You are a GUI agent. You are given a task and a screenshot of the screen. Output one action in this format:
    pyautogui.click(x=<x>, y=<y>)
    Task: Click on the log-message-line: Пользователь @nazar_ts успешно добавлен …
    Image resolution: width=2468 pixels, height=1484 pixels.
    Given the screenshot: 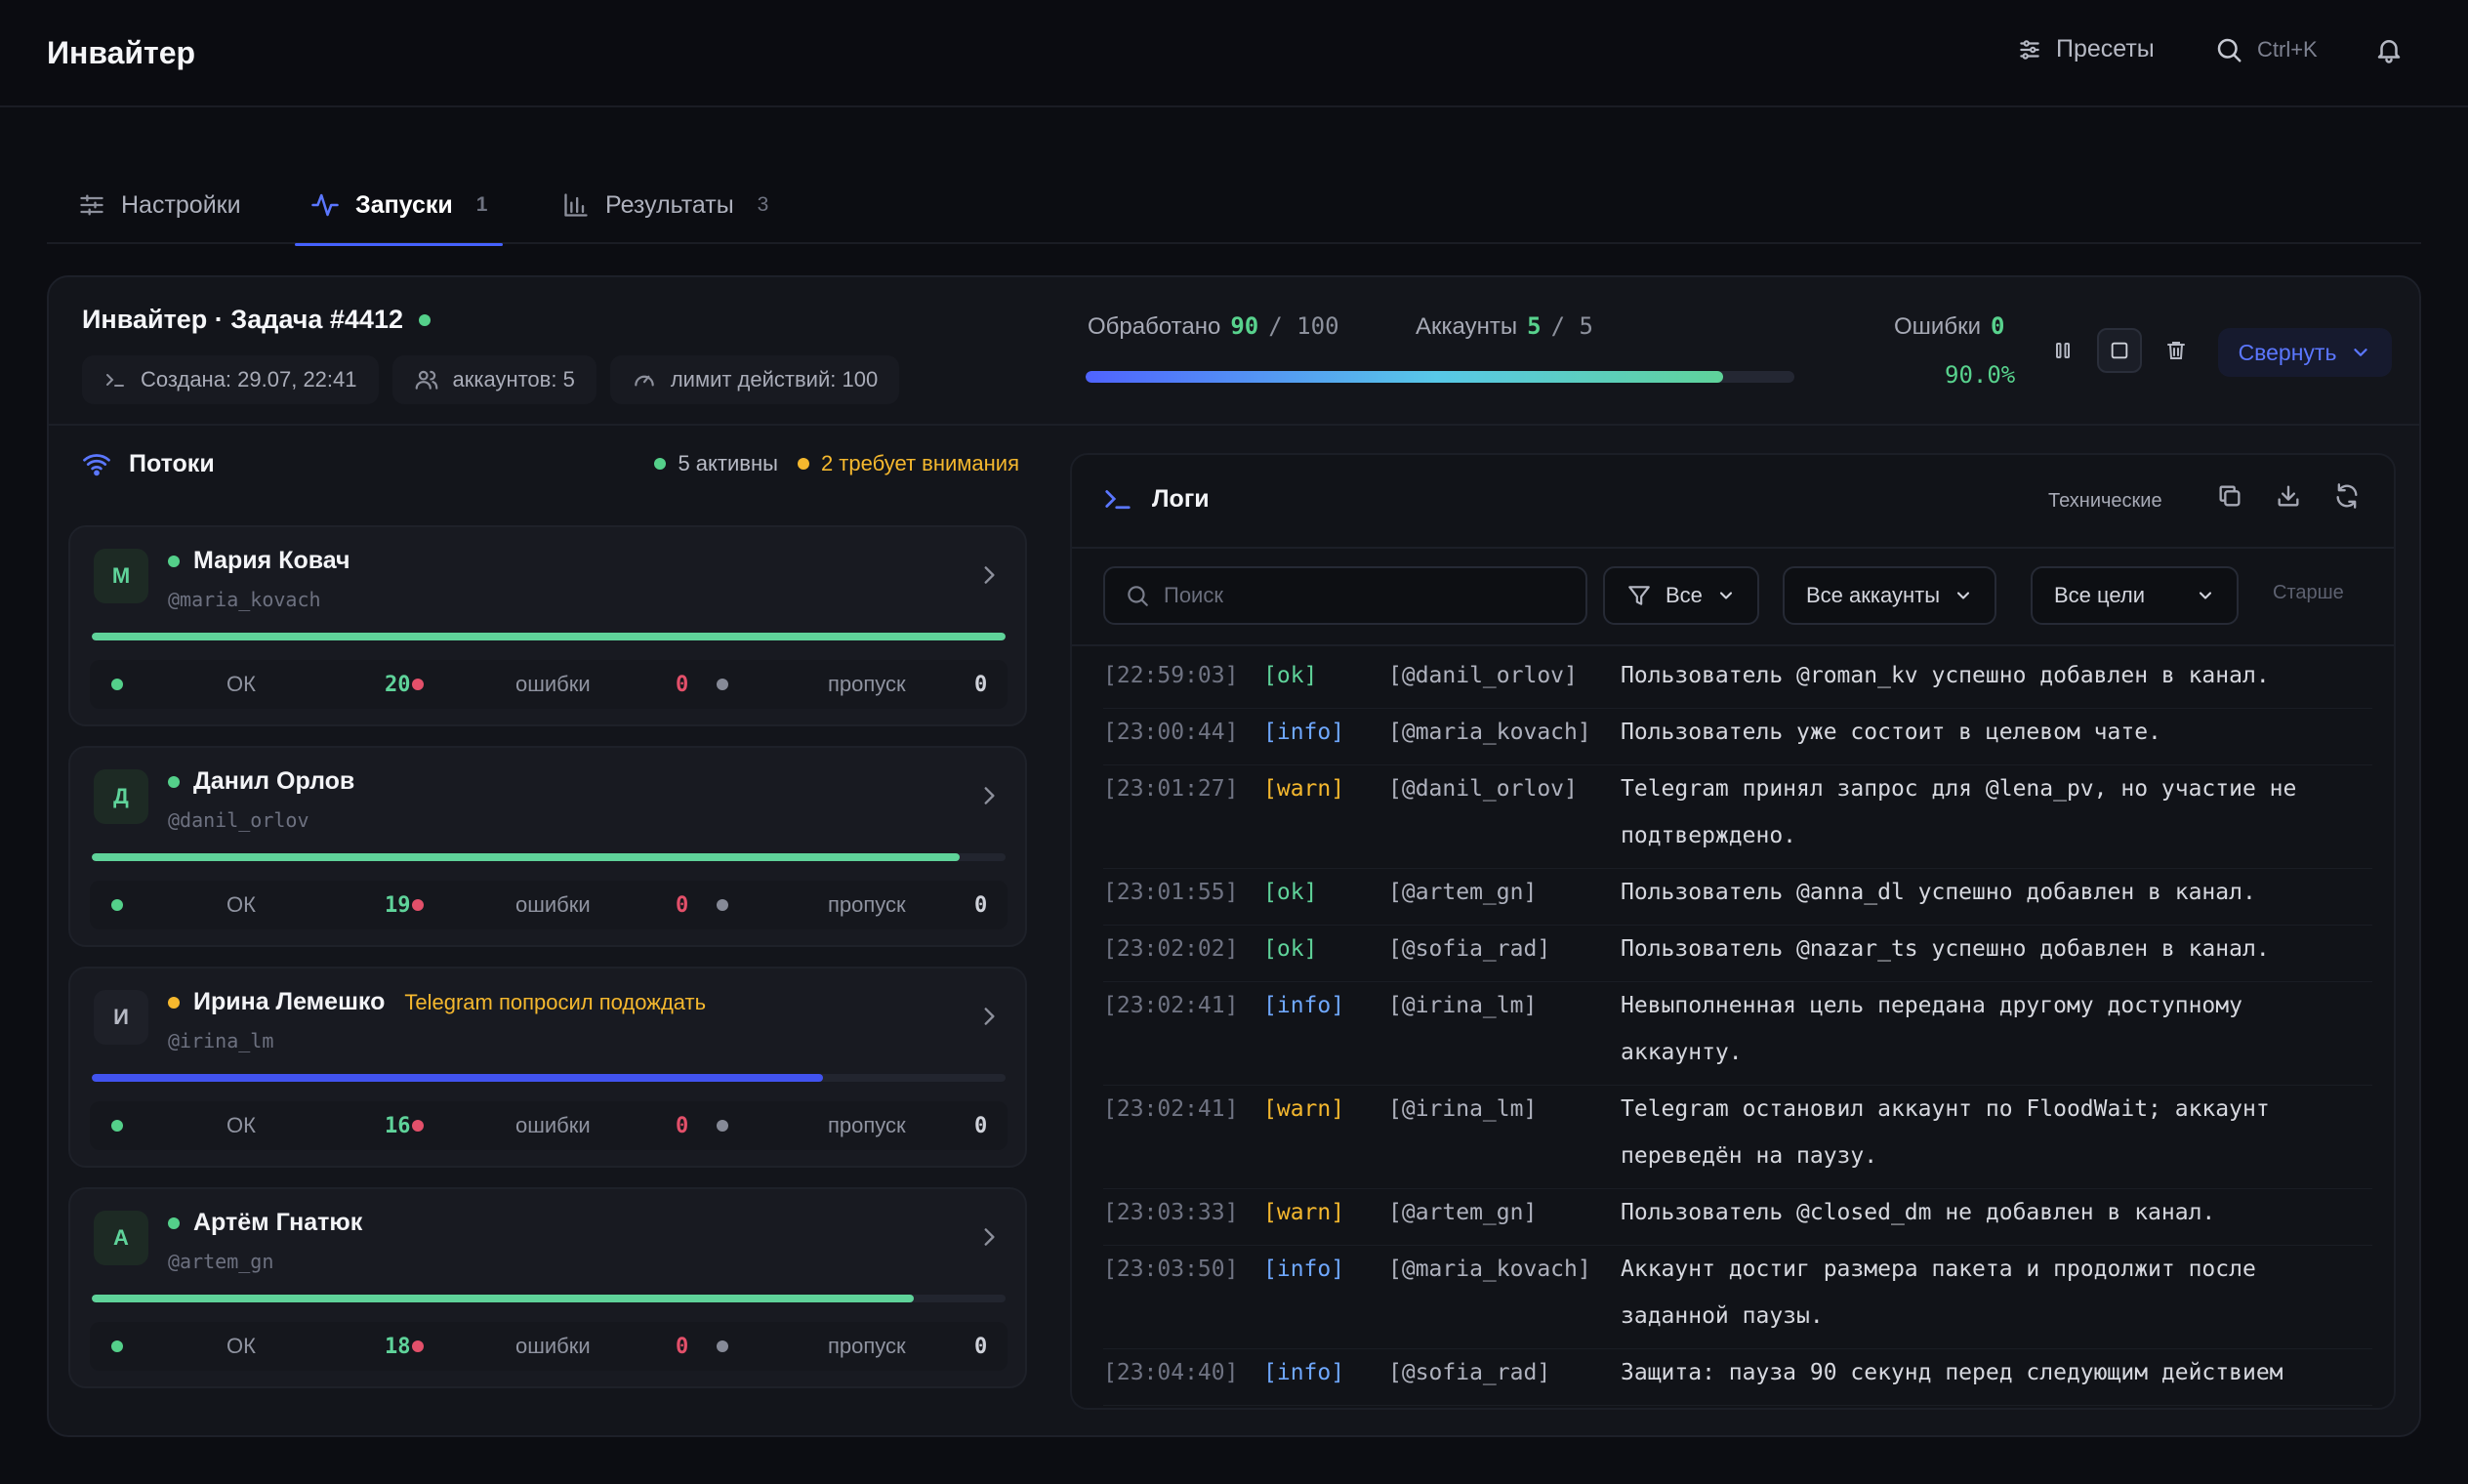 What is the action you would take?
    pyautogui.click(x=1946, y=949)
    